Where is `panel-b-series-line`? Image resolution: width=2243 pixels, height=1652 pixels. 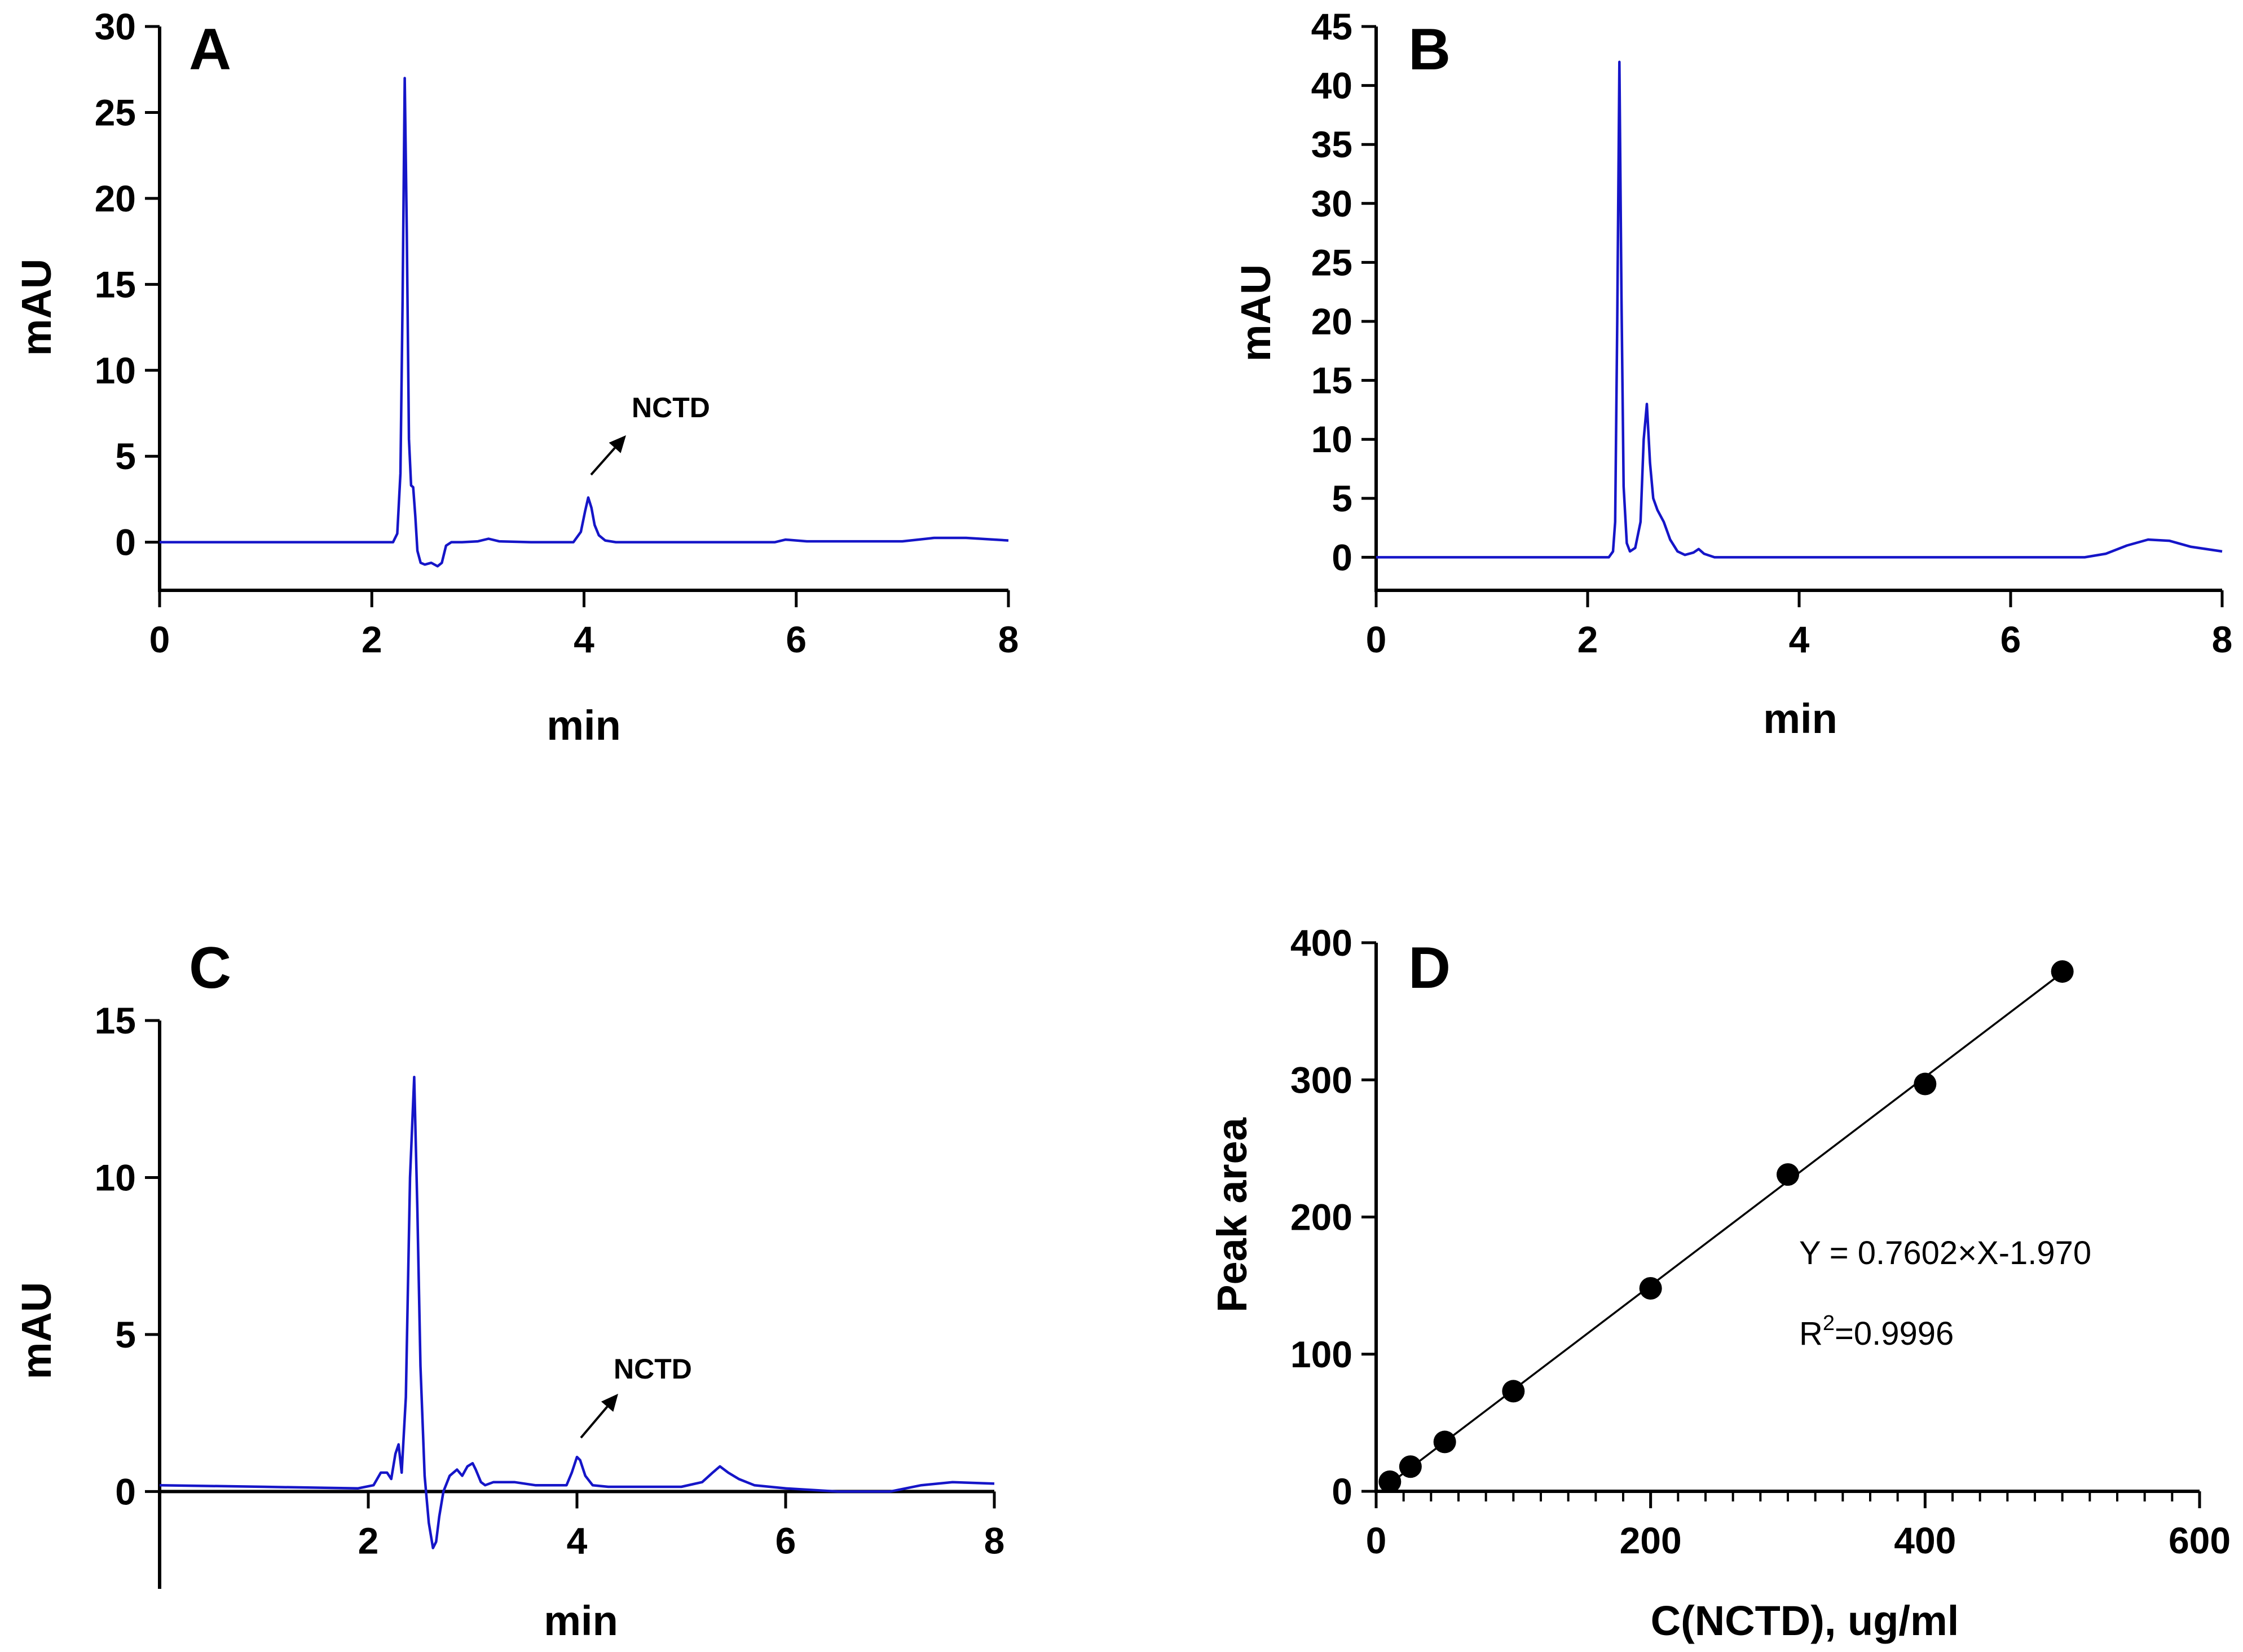 panel-b-series-line is located at coordinates (1799, 309).